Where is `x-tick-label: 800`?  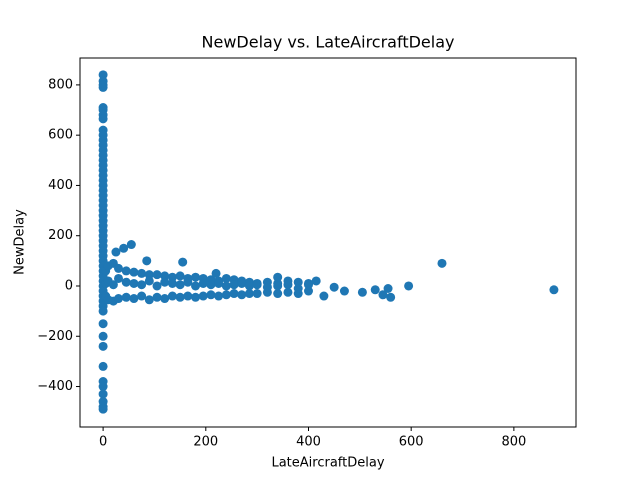
x-tick-label: 800 is located at coordinates (513, 442).